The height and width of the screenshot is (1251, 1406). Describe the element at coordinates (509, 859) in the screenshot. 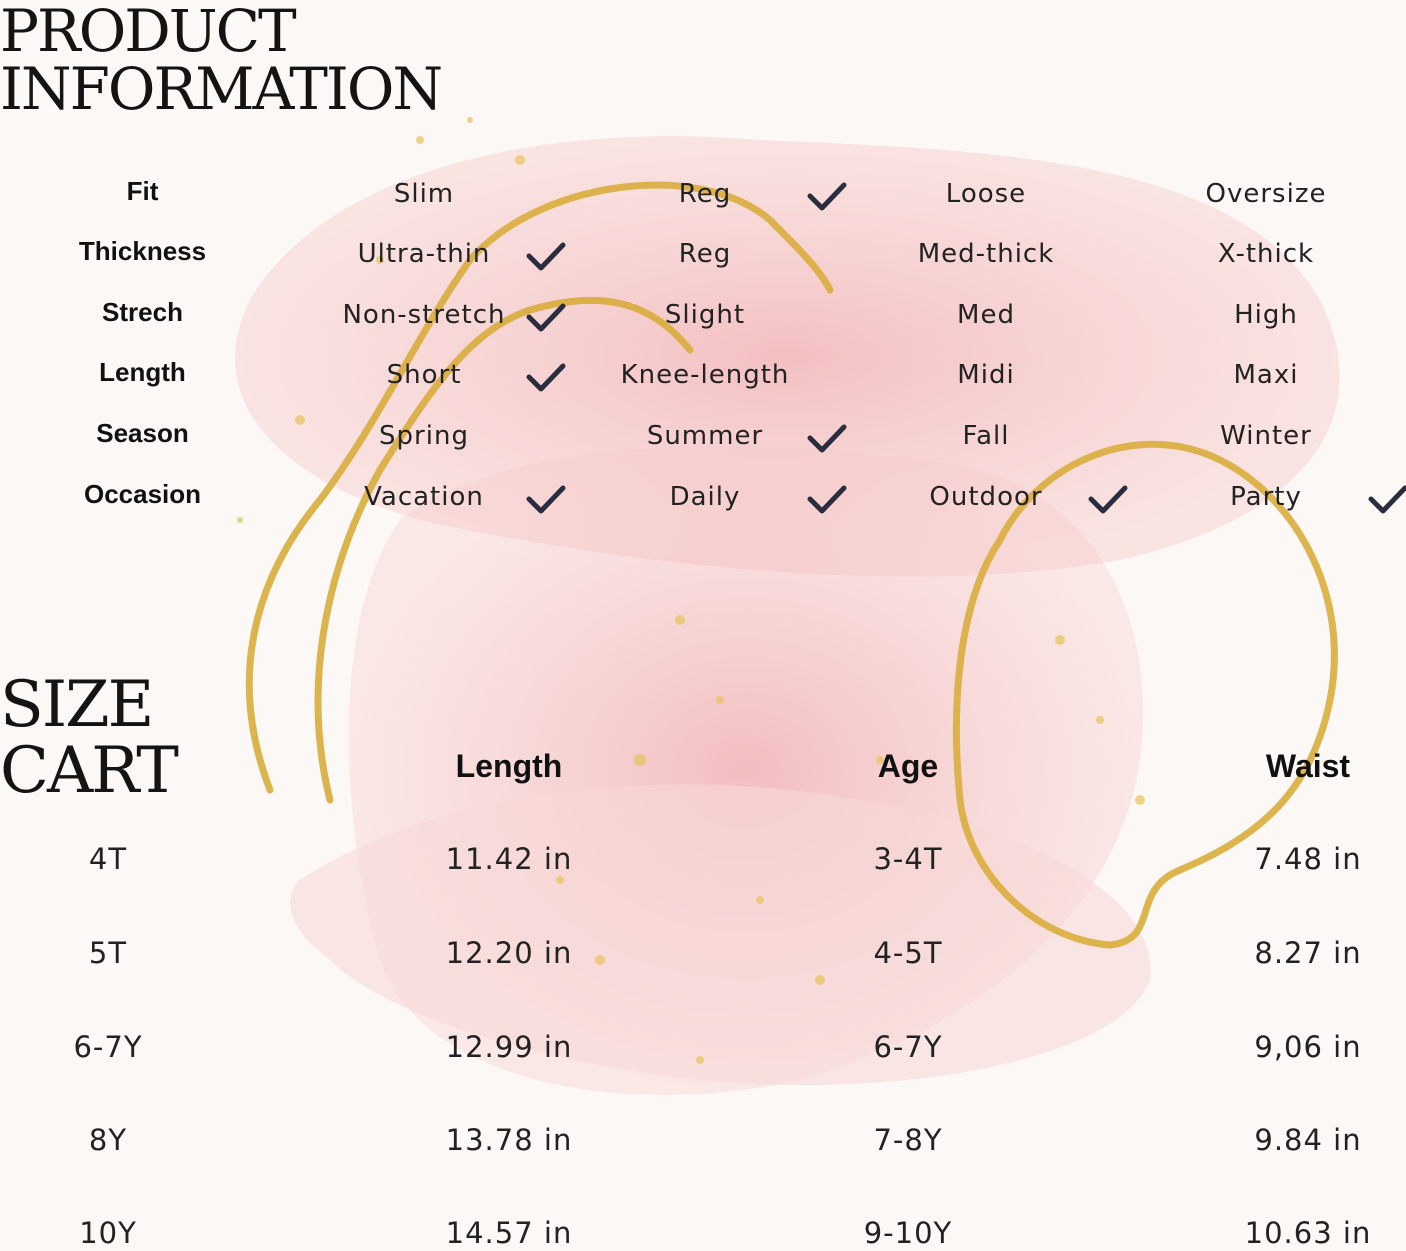

I see `table-cell: 11.42 in` at that location.